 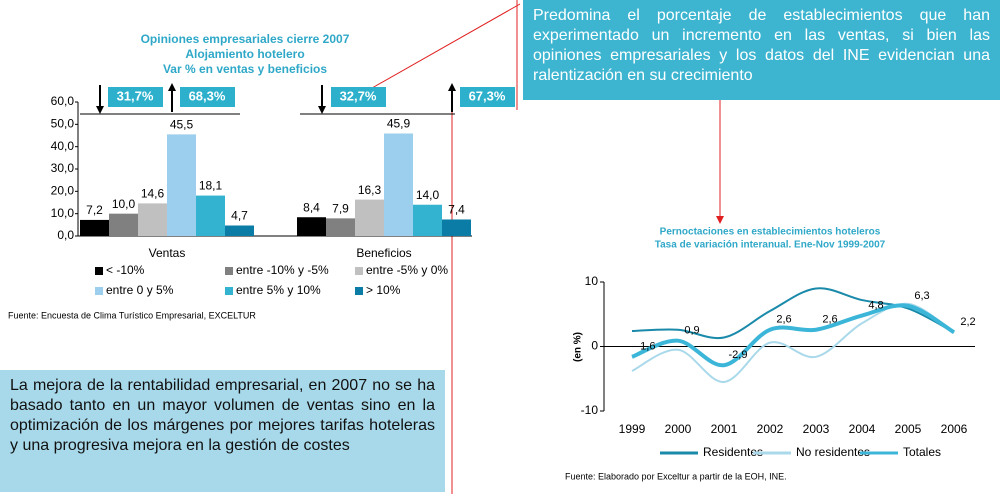 What do you see at coordinates (691, 331) in the screenshot?
I see `data-label: 0,9` at bounding box center [691, 331].